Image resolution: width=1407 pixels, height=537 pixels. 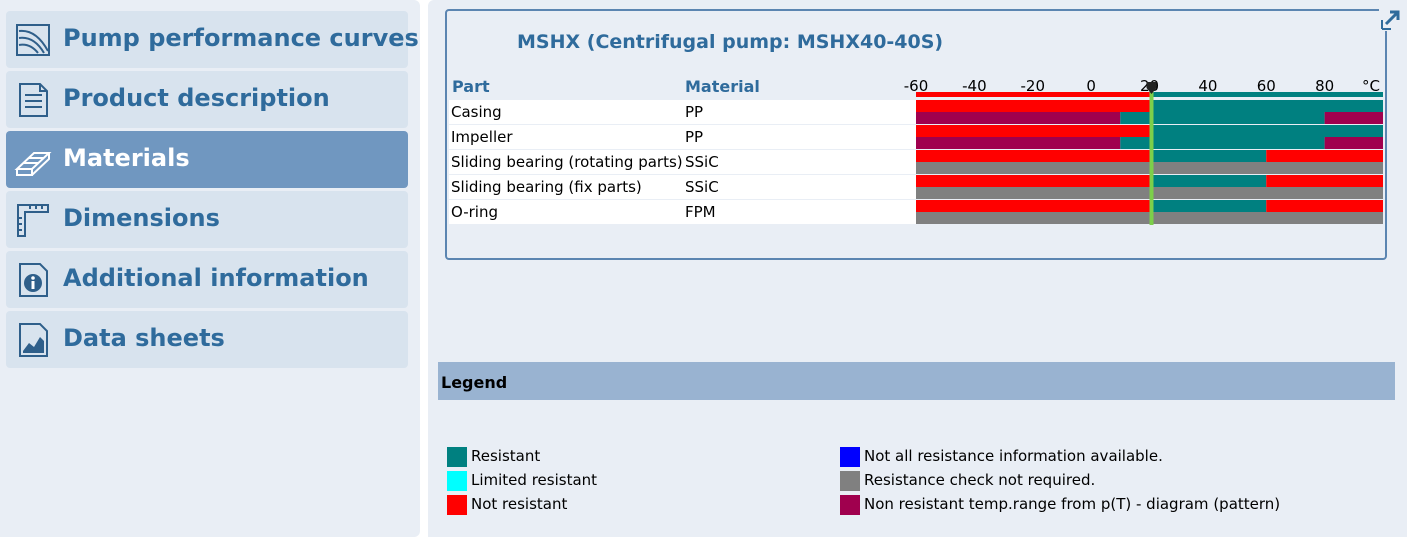 What do you see at coordinates (546, 187) in the screenshot?
I see `part-cell: Sliding bearing (fix parts)` at bounding box center [546, 187].